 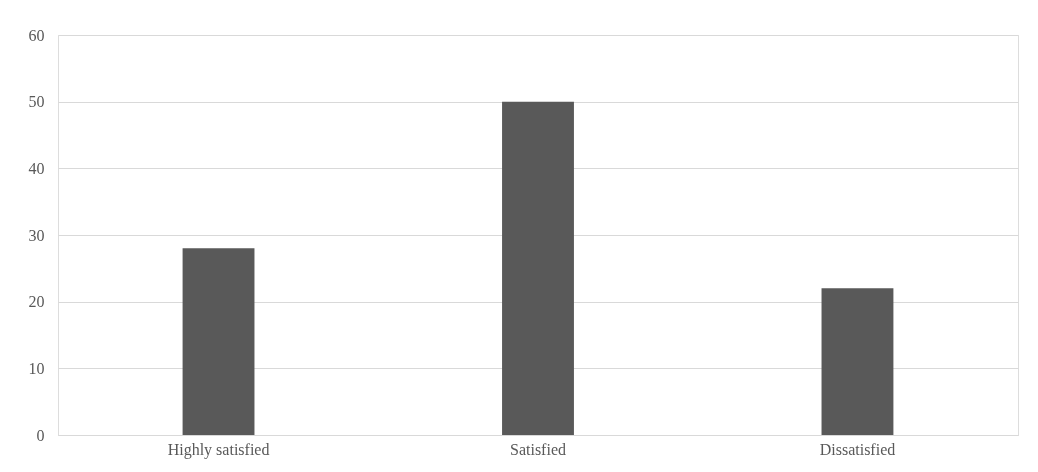 I want to click on y-tick-label: 50, so click(x=36, y=102).